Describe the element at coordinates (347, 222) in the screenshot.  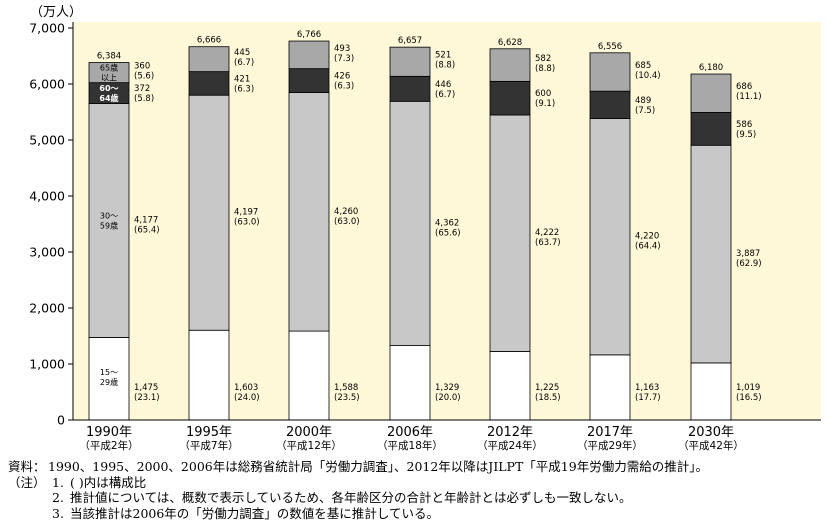
I see `pct-label: (63.0)` at that location.